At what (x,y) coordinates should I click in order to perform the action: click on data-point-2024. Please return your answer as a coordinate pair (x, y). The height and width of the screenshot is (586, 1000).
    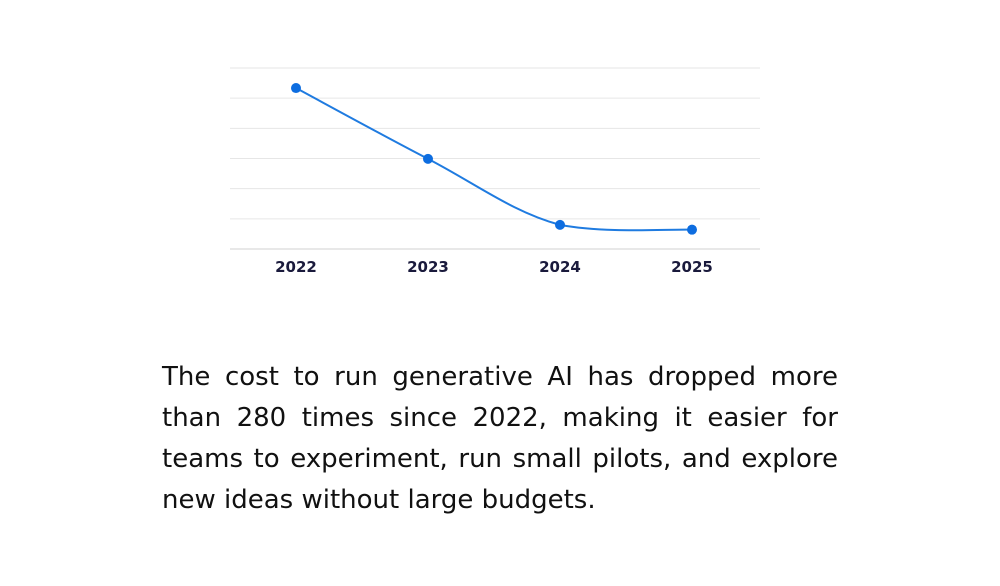
    Looking at the image, I should click on (560, 224).